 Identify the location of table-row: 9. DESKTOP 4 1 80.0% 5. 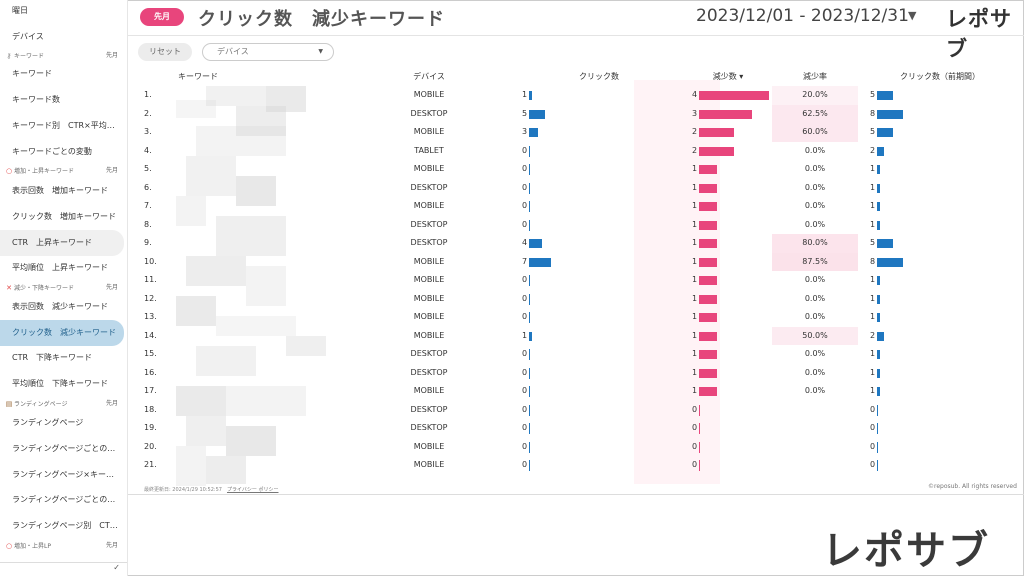
(581, 243).